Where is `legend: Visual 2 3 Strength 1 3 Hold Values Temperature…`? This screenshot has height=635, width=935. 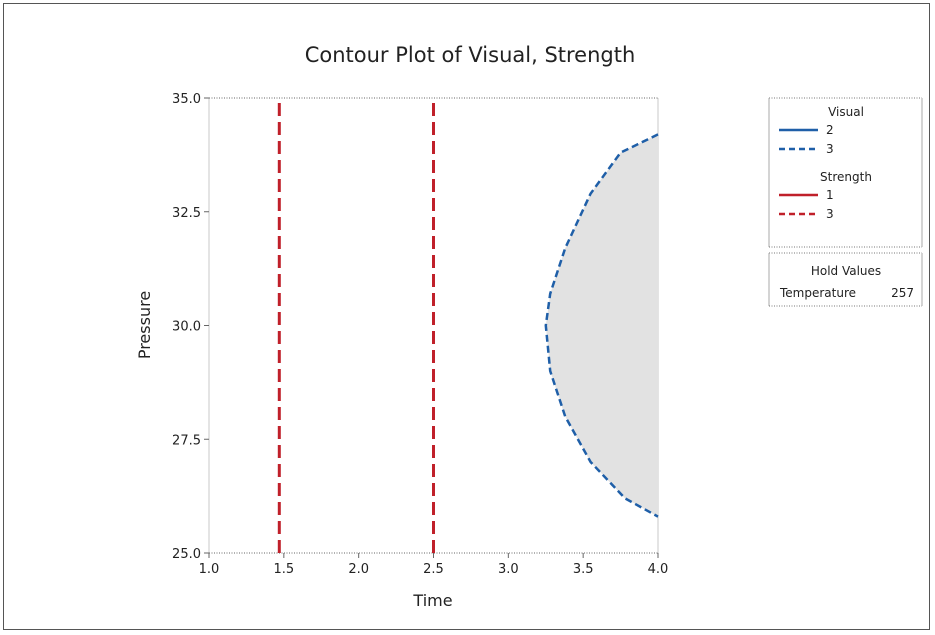
legend: Visual 2 3 Strength 1 3 Hold Values Temperature… is located at coordinates (845, 202).